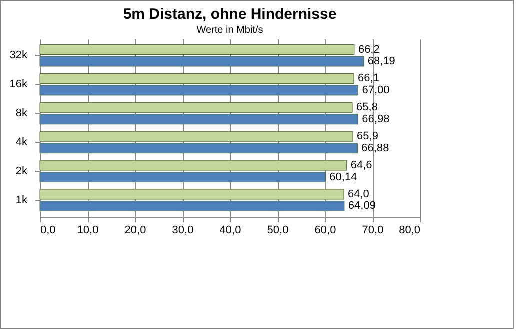 The height and width of the screenshot is (331, 516). I want to click on x-tick-label: 40,0, so click(231, 230).